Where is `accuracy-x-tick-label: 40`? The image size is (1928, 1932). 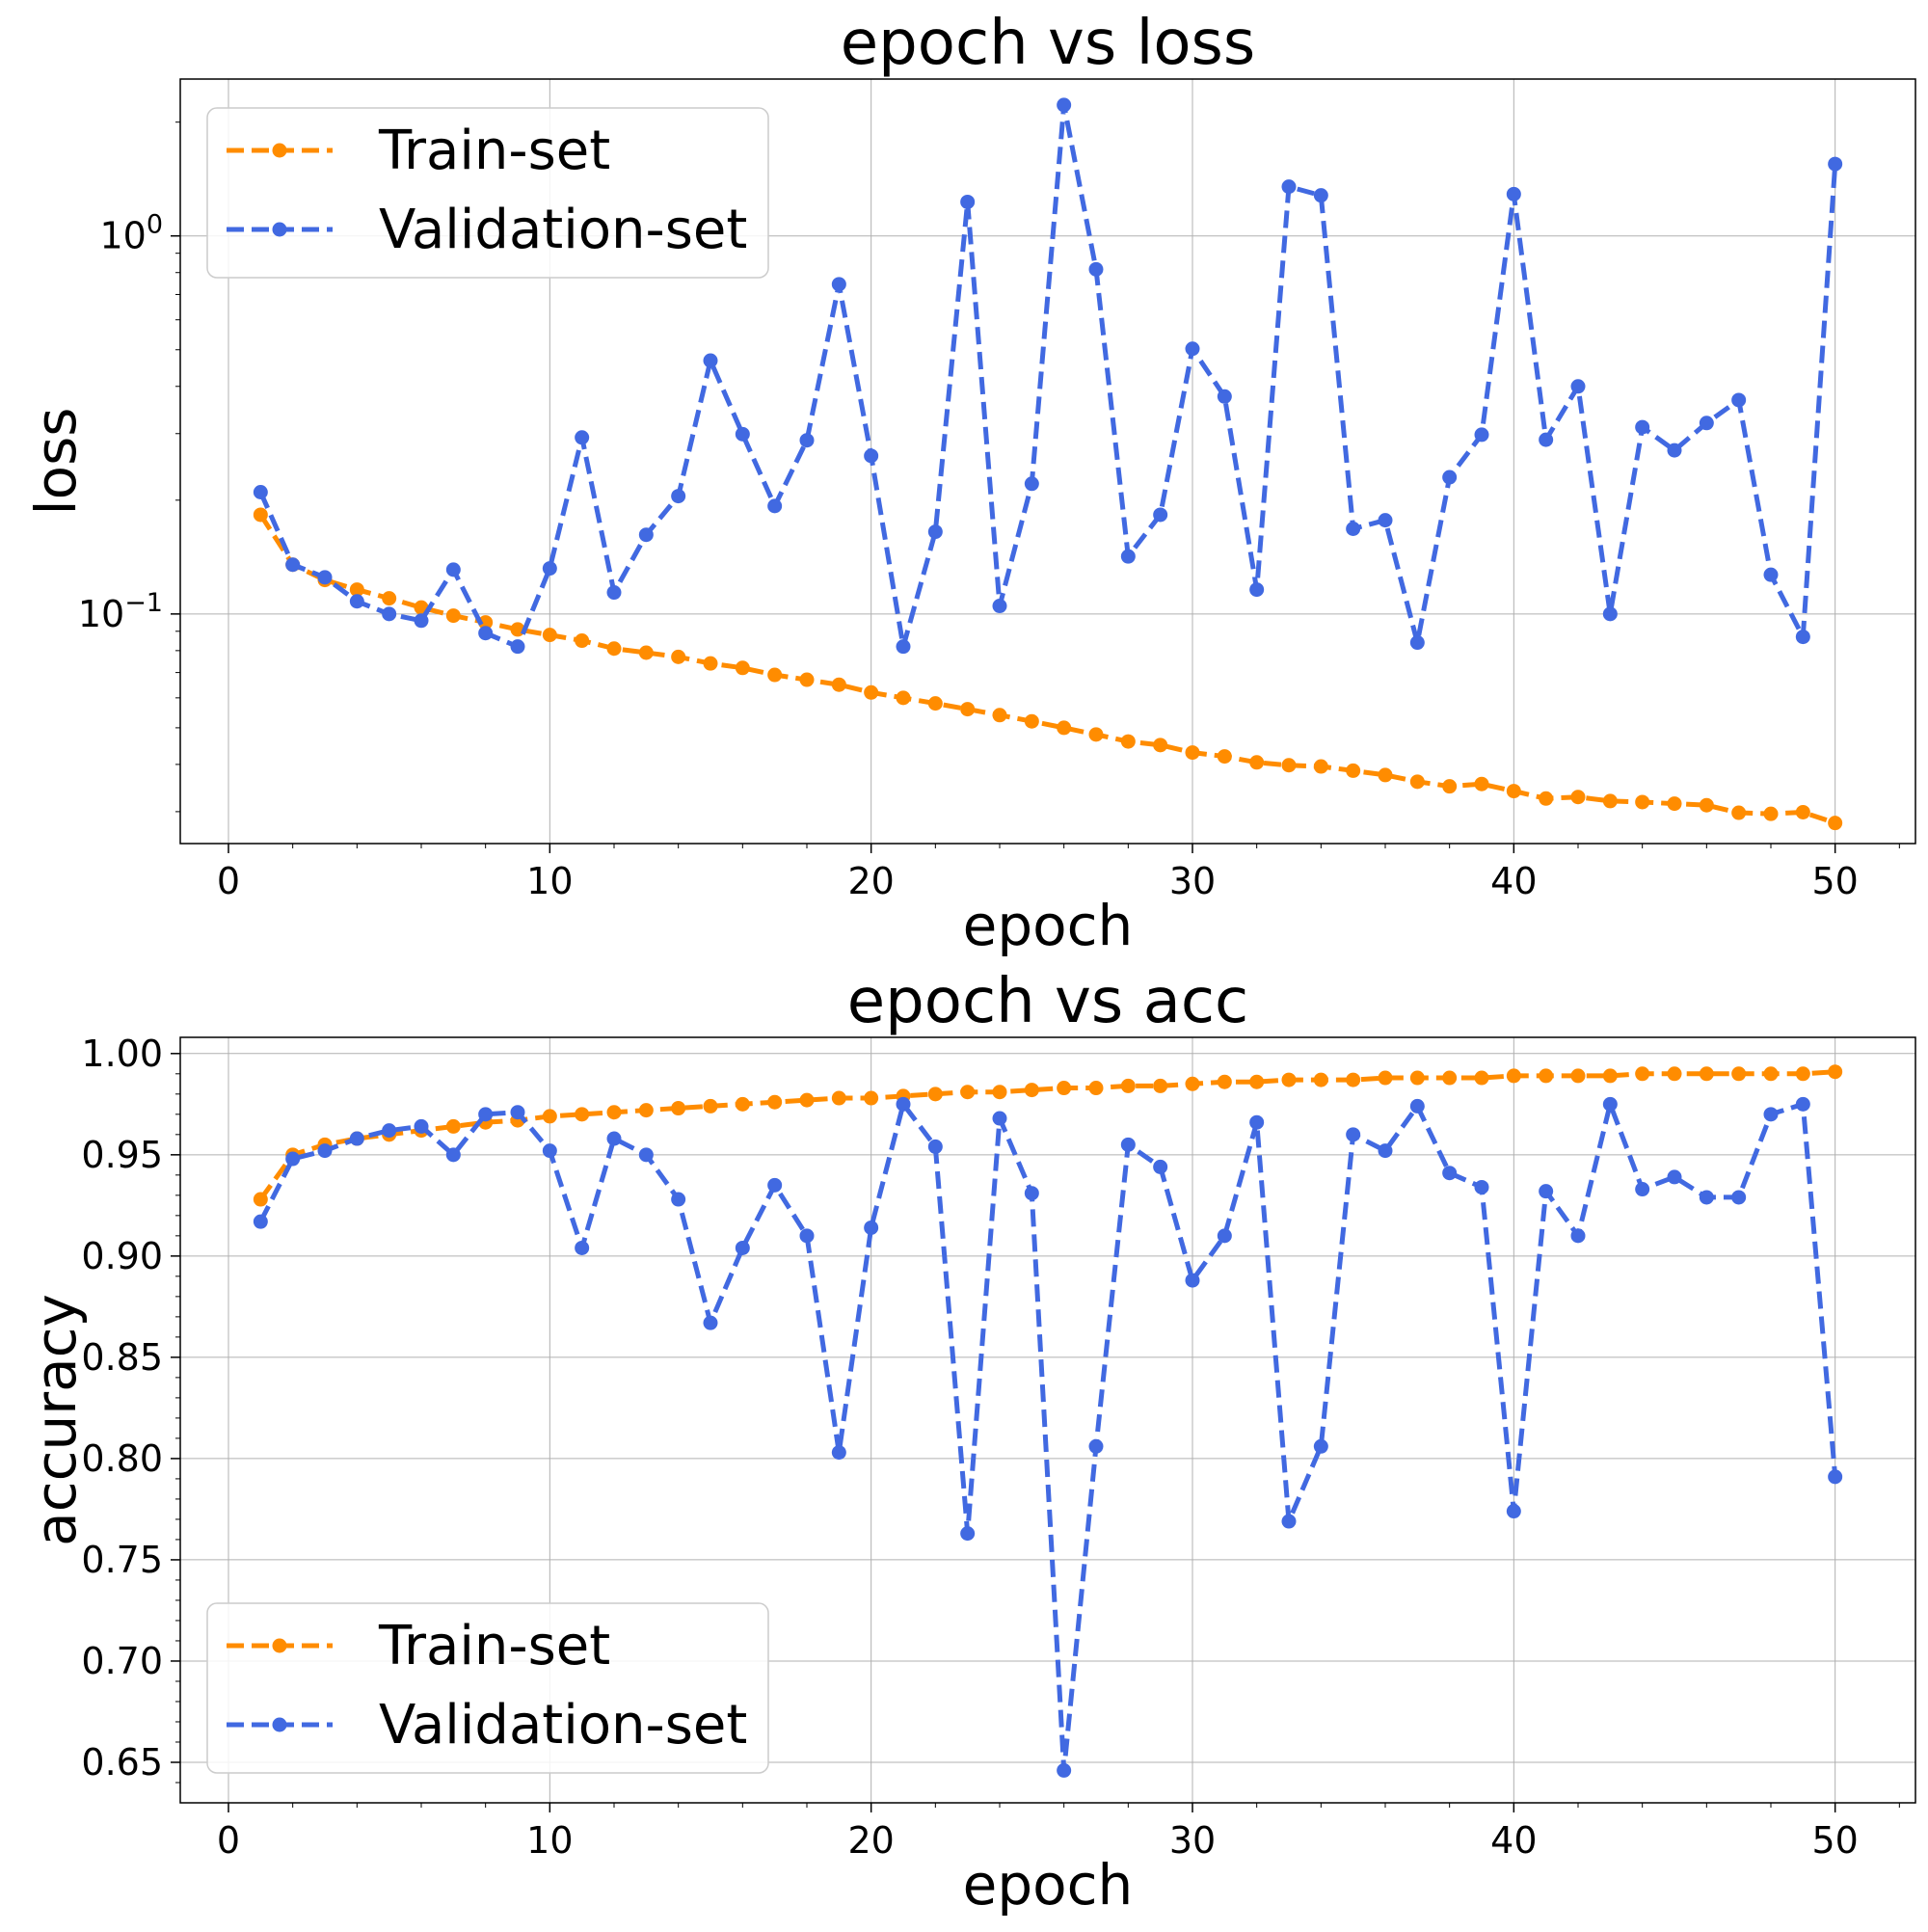 accuracy-x-tick-label: 40 is located at coordinates (1513, 1841).